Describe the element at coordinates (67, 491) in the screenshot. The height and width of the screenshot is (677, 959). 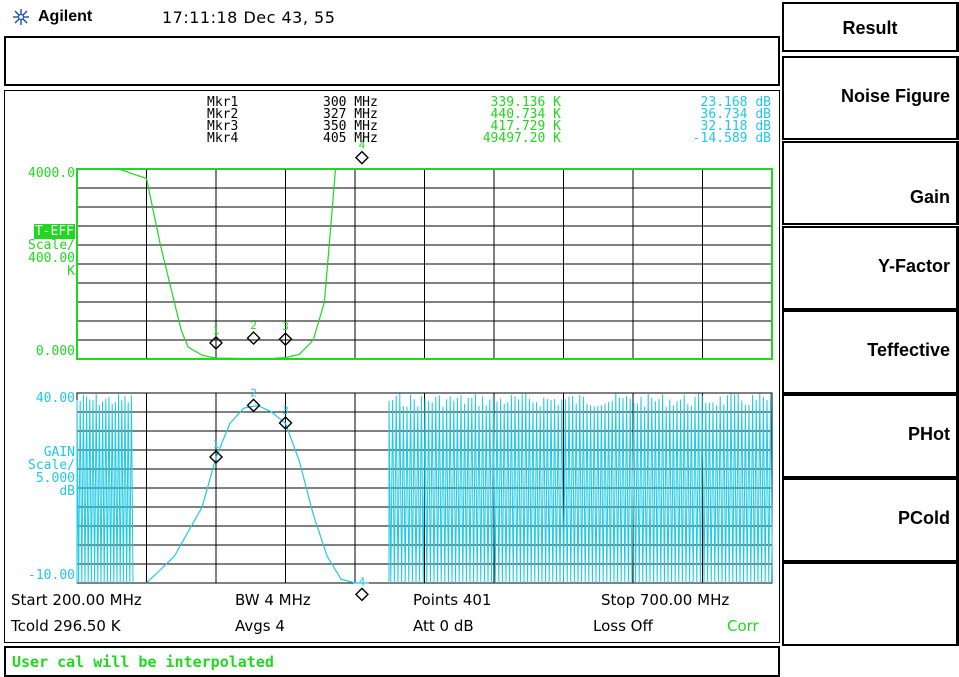
I see `gain-unit: dB` at that location.